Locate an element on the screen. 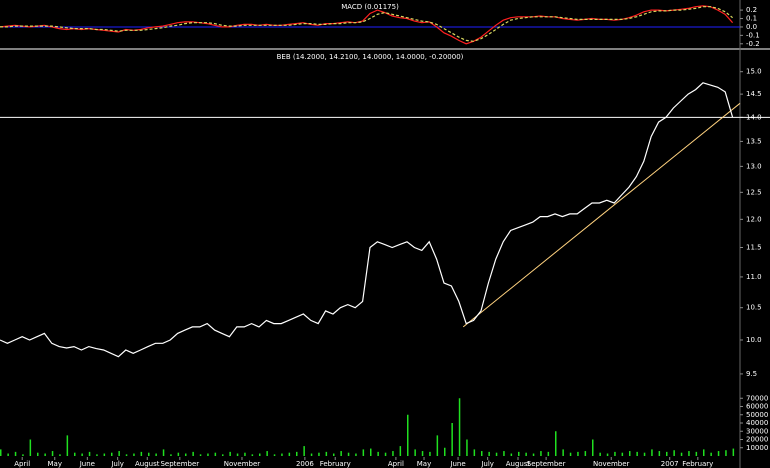 The height and width of the screenshot is (468, 770). x-tick-label: November is located at coordinates (242, 464).